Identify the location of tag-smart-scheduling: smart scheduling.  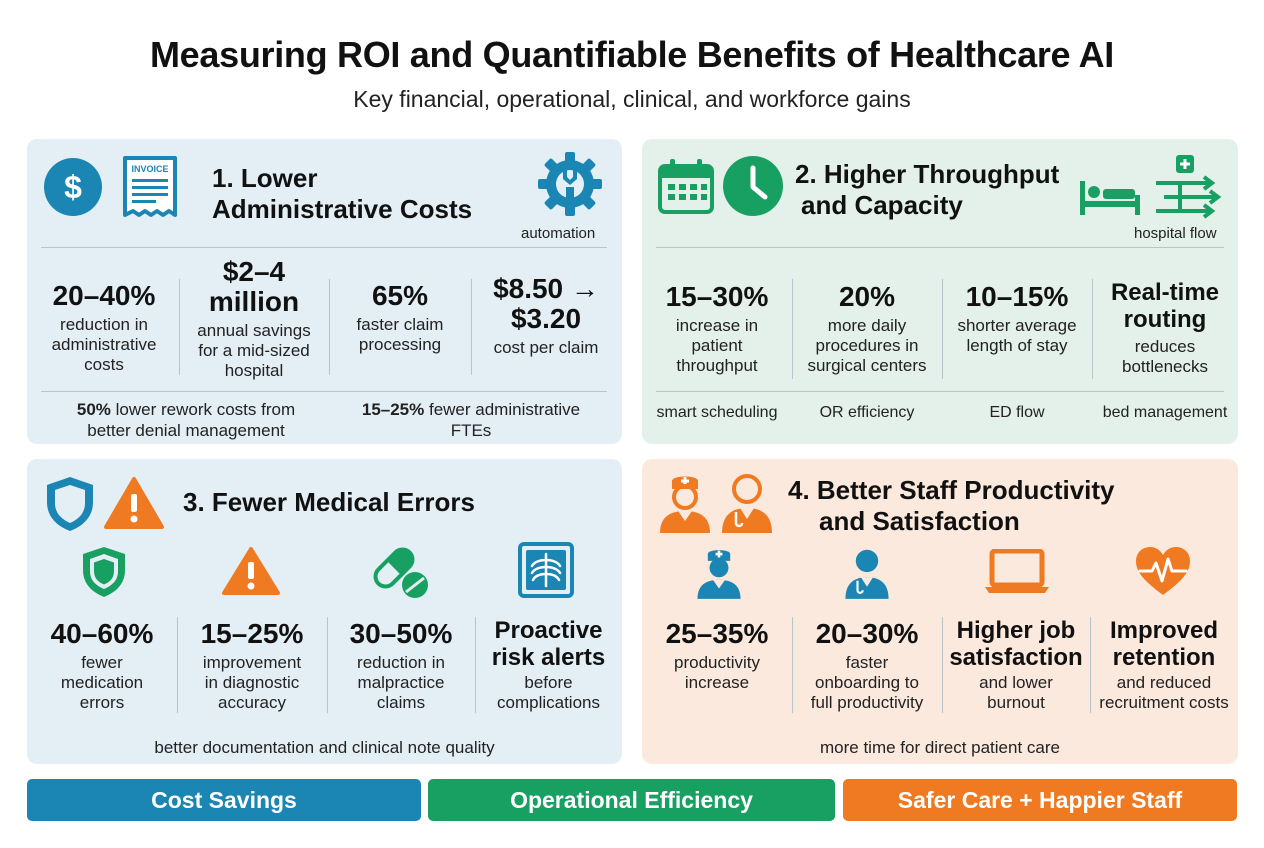
(717, 412).